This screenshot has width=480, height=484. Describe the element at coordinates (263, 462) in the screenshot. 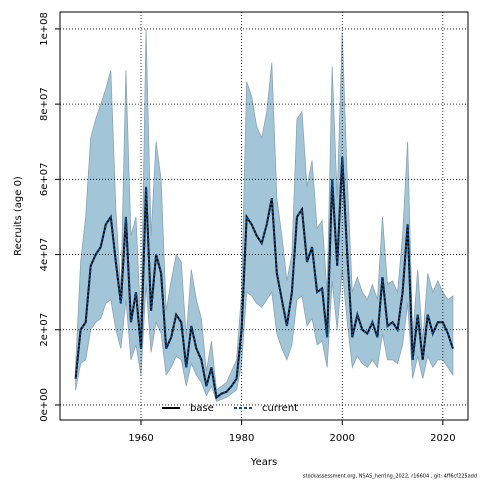

I see `x-axis-label: Years` at that location.